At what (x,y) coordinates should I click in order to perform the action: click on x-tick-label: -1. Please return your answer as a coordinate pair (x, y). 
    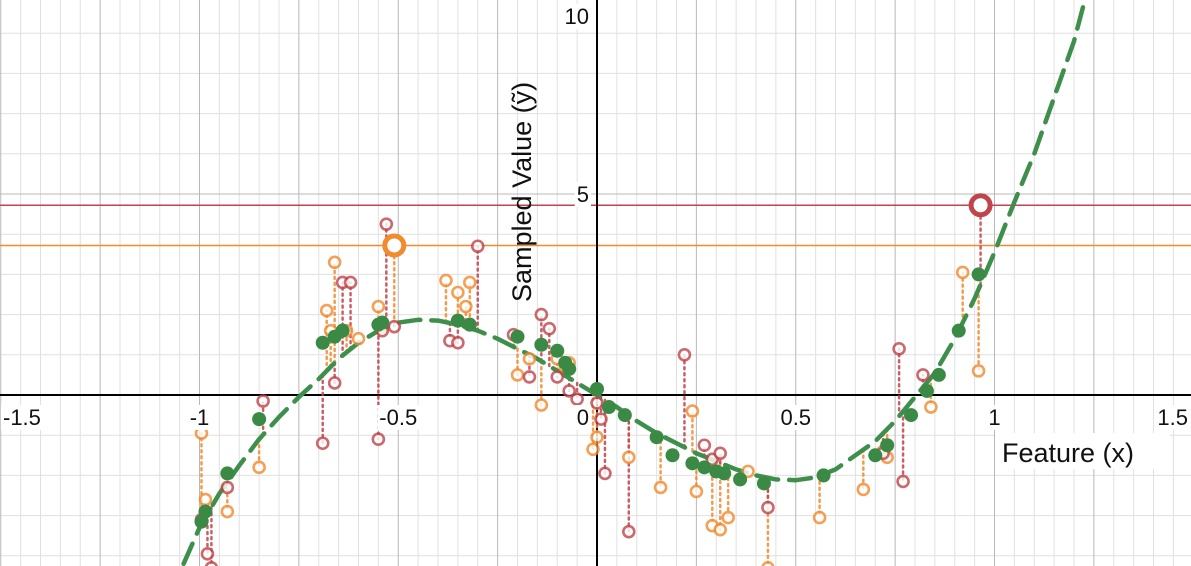
    Looking at the image, I should click on (200, 417).